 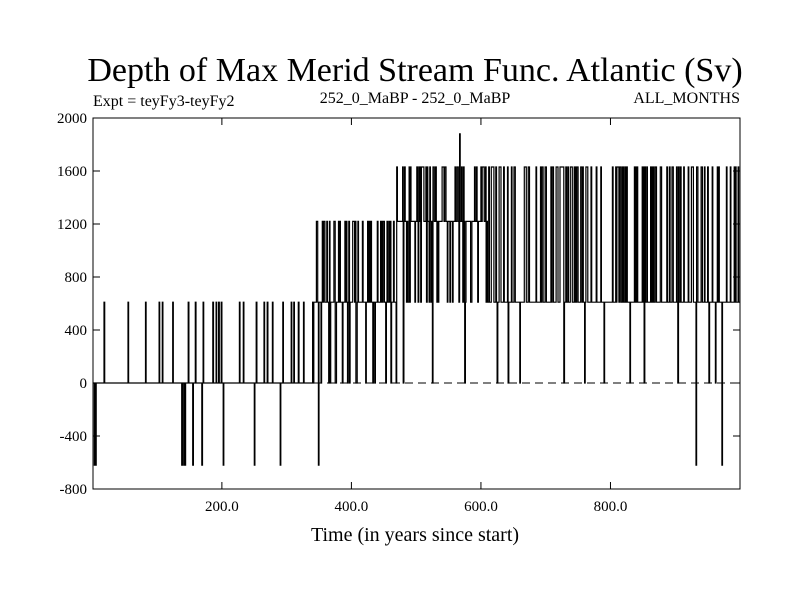 What do you see at coordinates (481, 507) in the screenshot?
I see `x-tick-label: 600.0` at bounding box center [481, 507].